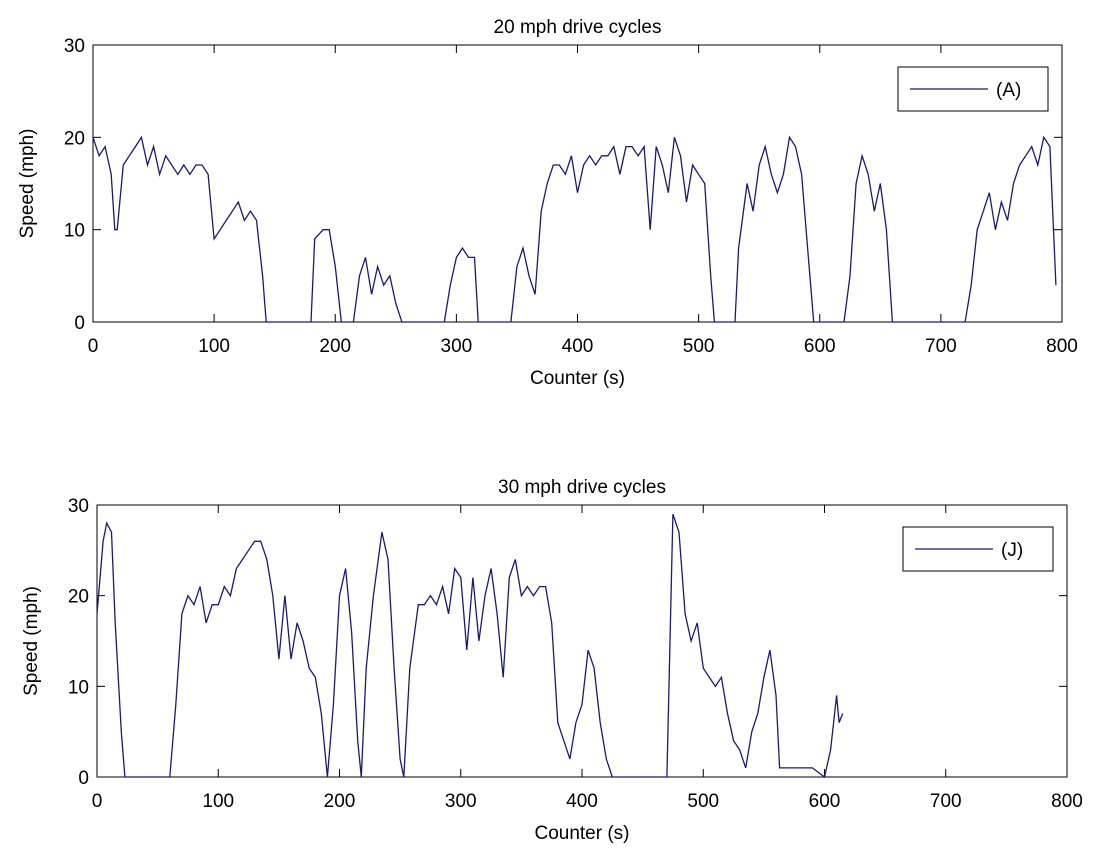 The image size is (1093, 853). I want to click on chart-title: 20 mph drive cycles, so click(578, 27).